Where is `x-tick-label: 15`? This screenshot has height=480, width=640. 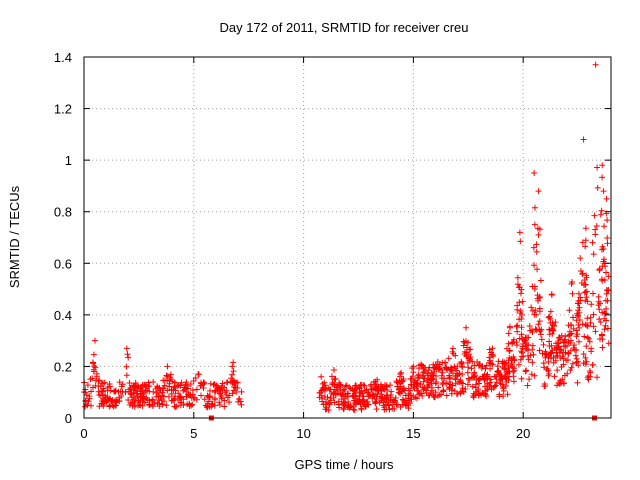
x-tick-label: 15 is located at coordinates (413, 433).